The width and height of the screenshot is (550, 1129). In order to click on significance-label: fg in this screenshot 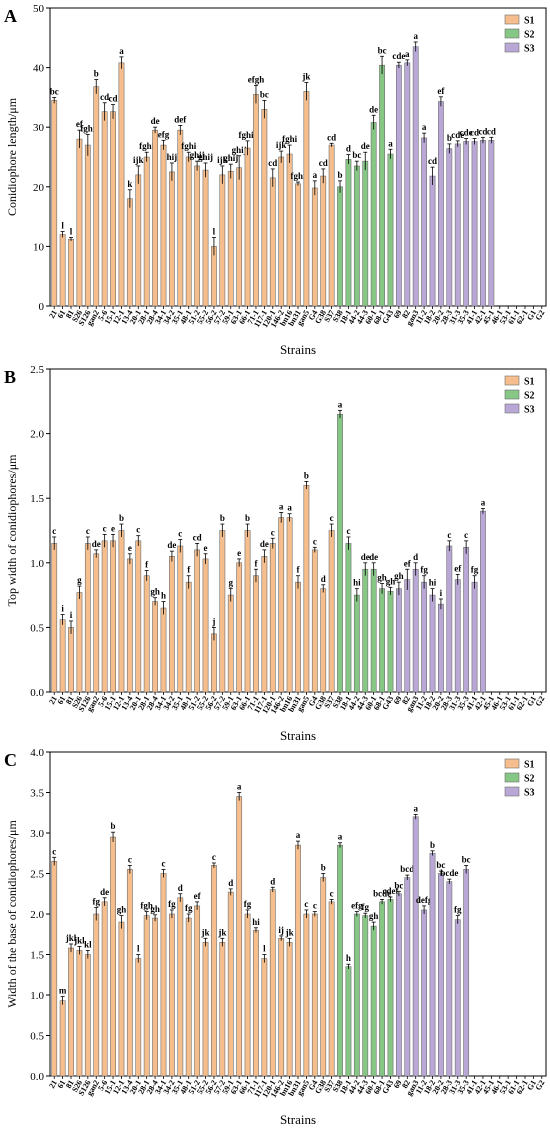, I will do `click(475, 570)`.